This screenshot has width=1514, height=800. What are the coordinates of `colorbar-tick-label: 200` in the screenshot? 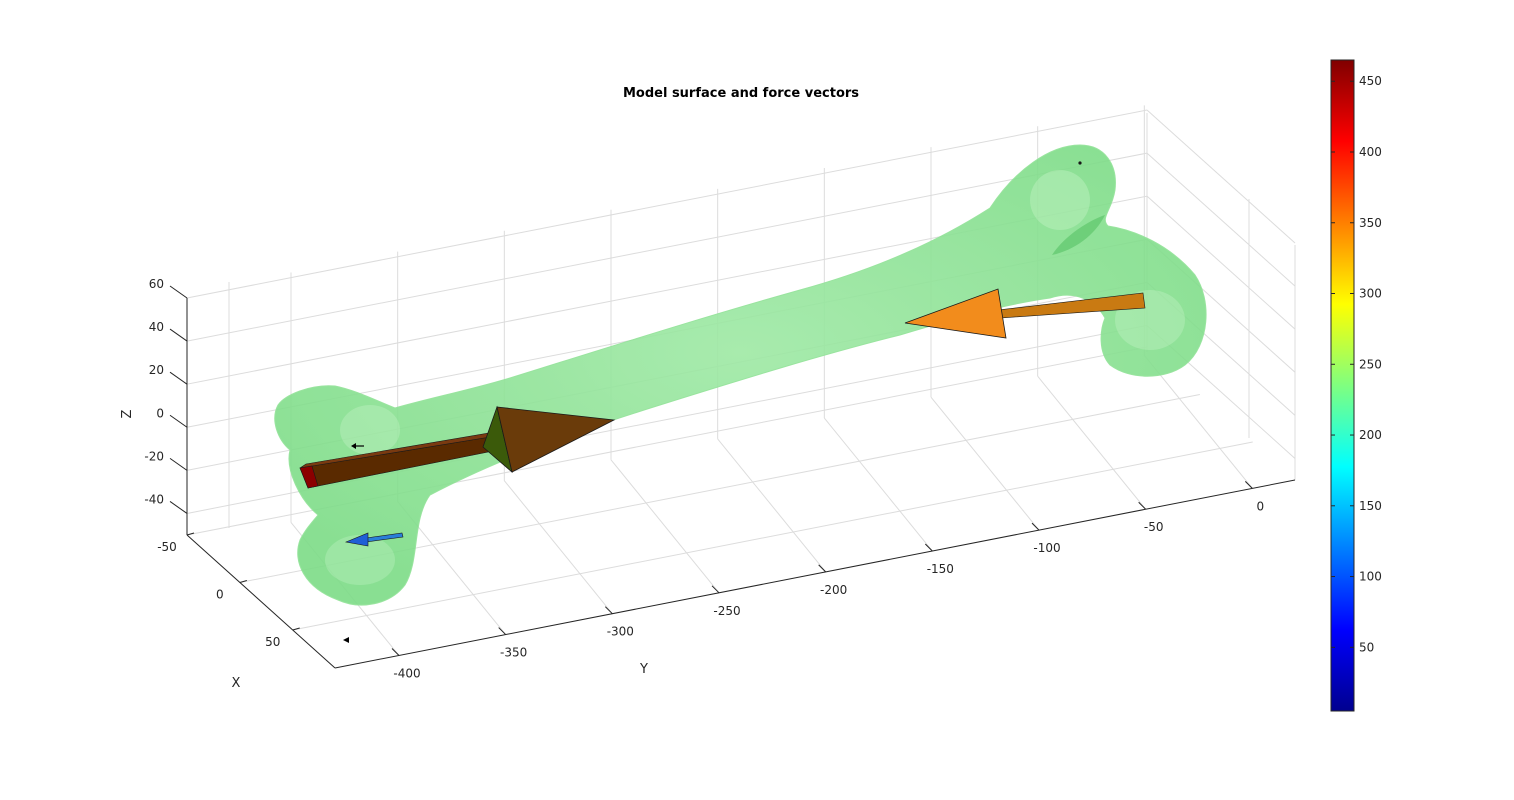 It's located at (1370, 435).